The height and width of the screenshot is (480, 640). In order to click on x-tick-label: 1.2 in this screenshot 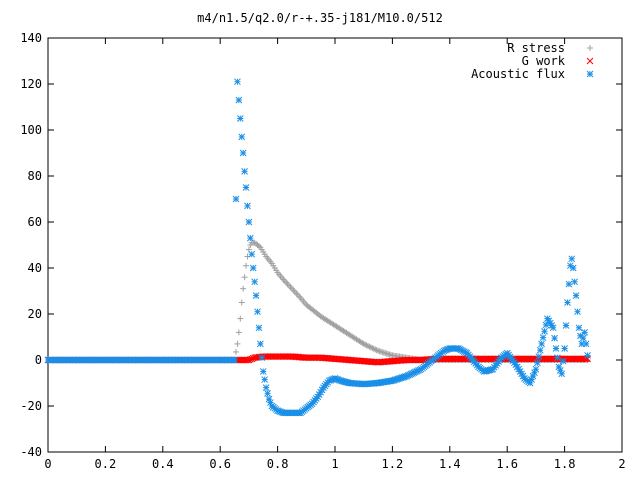, I will do `click(393, 464)`.